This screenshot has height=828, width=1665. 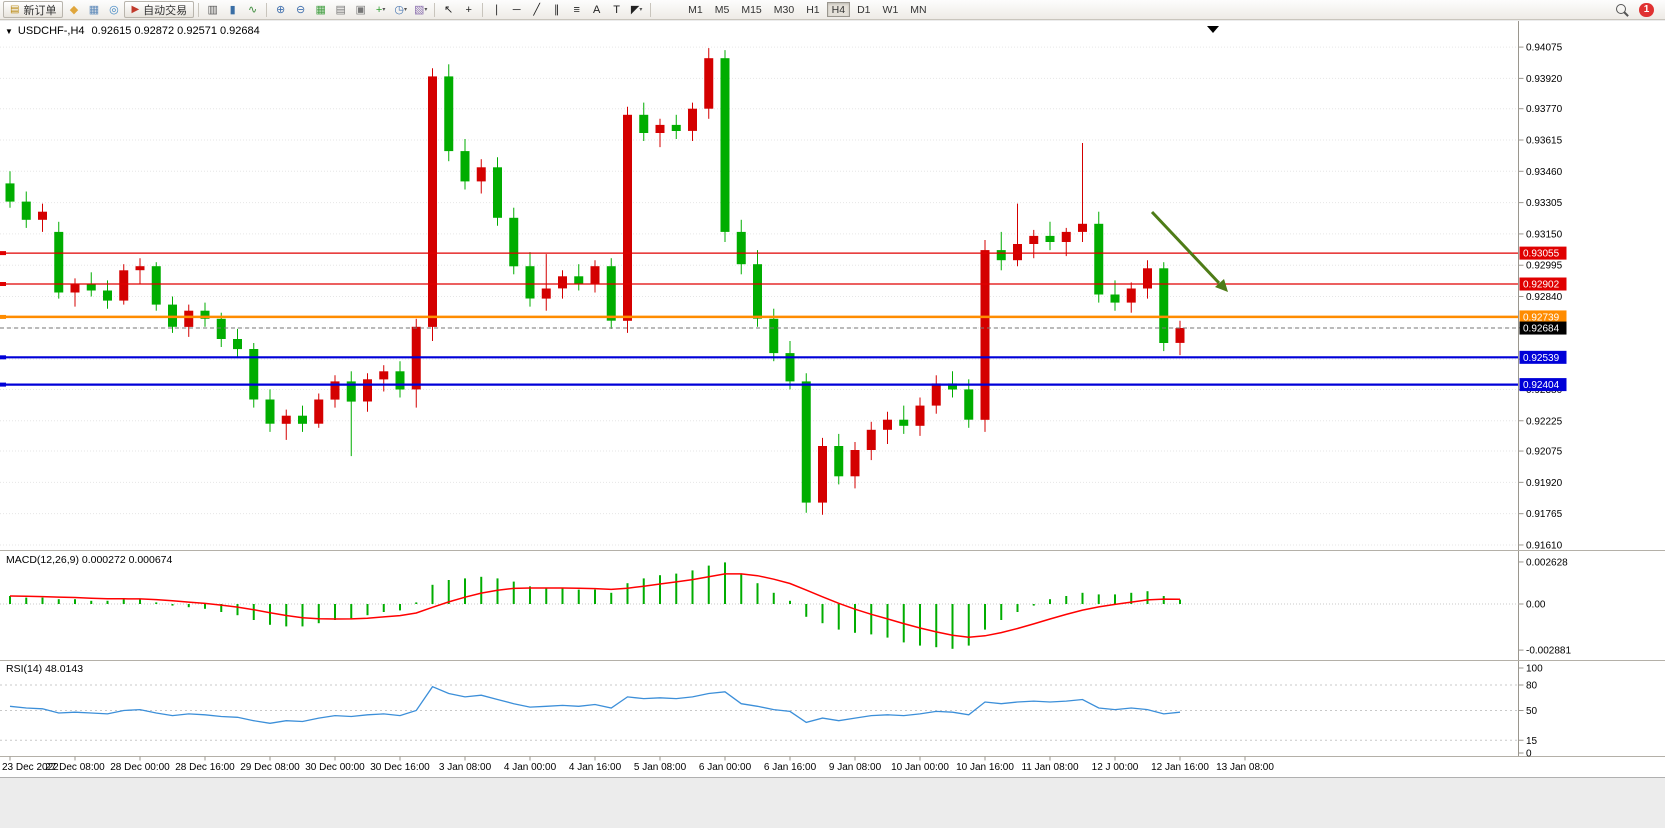 I want to click on auto-trading-icon: ▶, so click(x=135, y=9).